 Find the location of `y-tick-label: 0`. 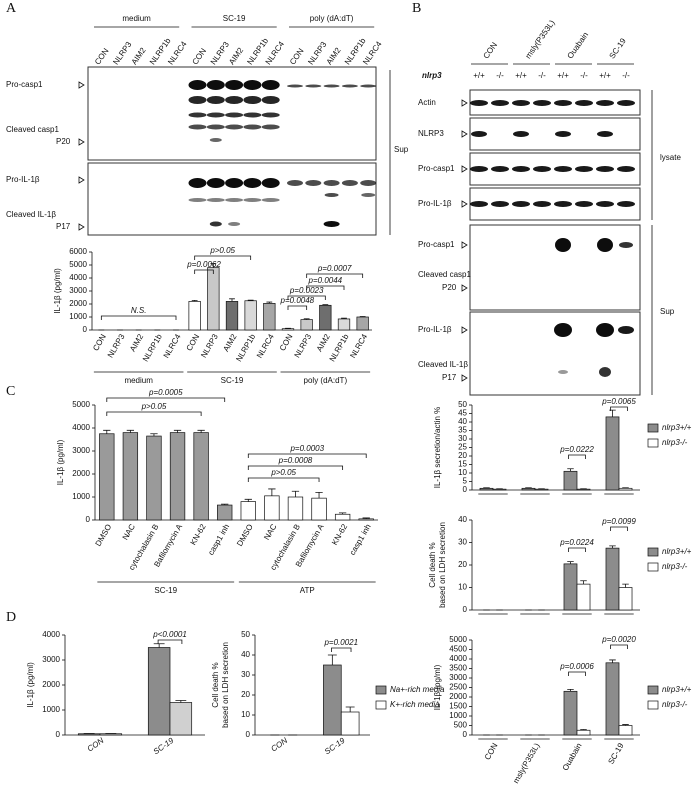

y-tick-label: 0 is located at coordinates (88, 519).